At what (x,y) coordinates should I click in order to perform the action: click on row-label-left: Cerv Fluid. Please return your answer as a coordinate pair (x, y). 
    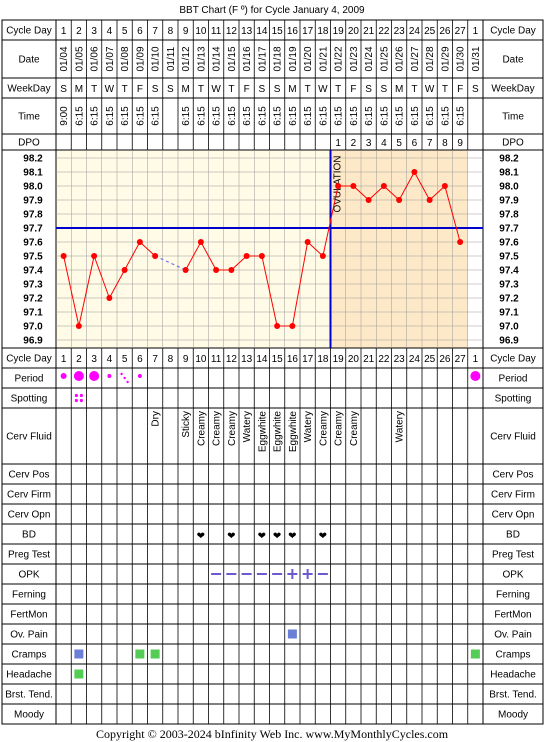
    Looking at the image, I should click on (29, 437).